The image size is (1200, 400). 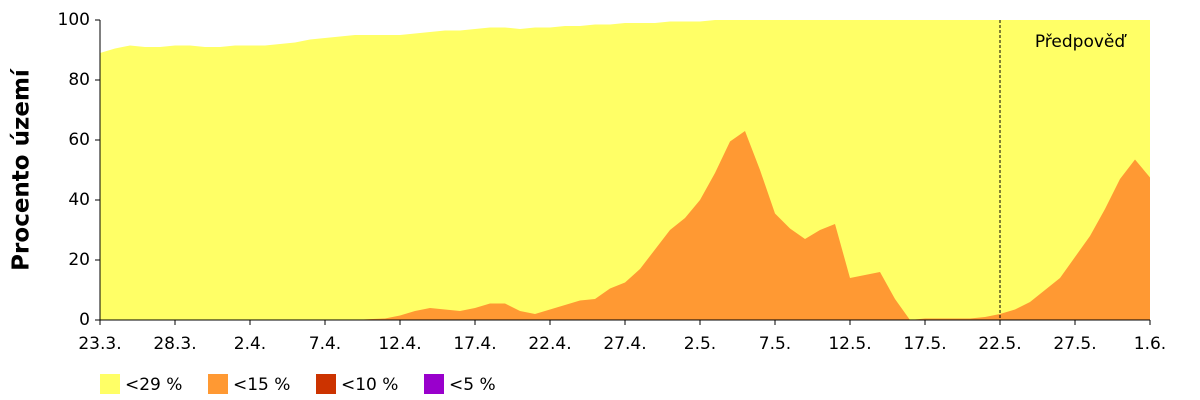 What do you see at coordinates (369, 385) in the screenshot?
I see `legend-label: <10 %` at bounding box center [369, 385].